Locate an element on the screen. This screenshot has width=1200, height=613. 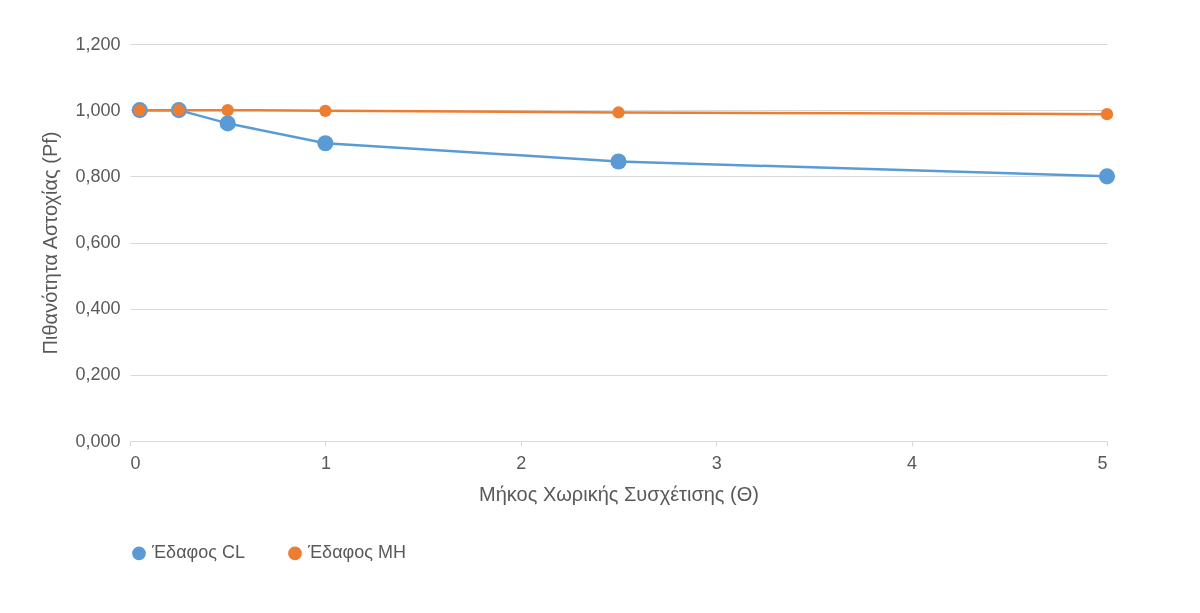
x-axis-title: Μήκος Χωρικής Συσχέτισης (Θ) is located at coordinates (619, 493).